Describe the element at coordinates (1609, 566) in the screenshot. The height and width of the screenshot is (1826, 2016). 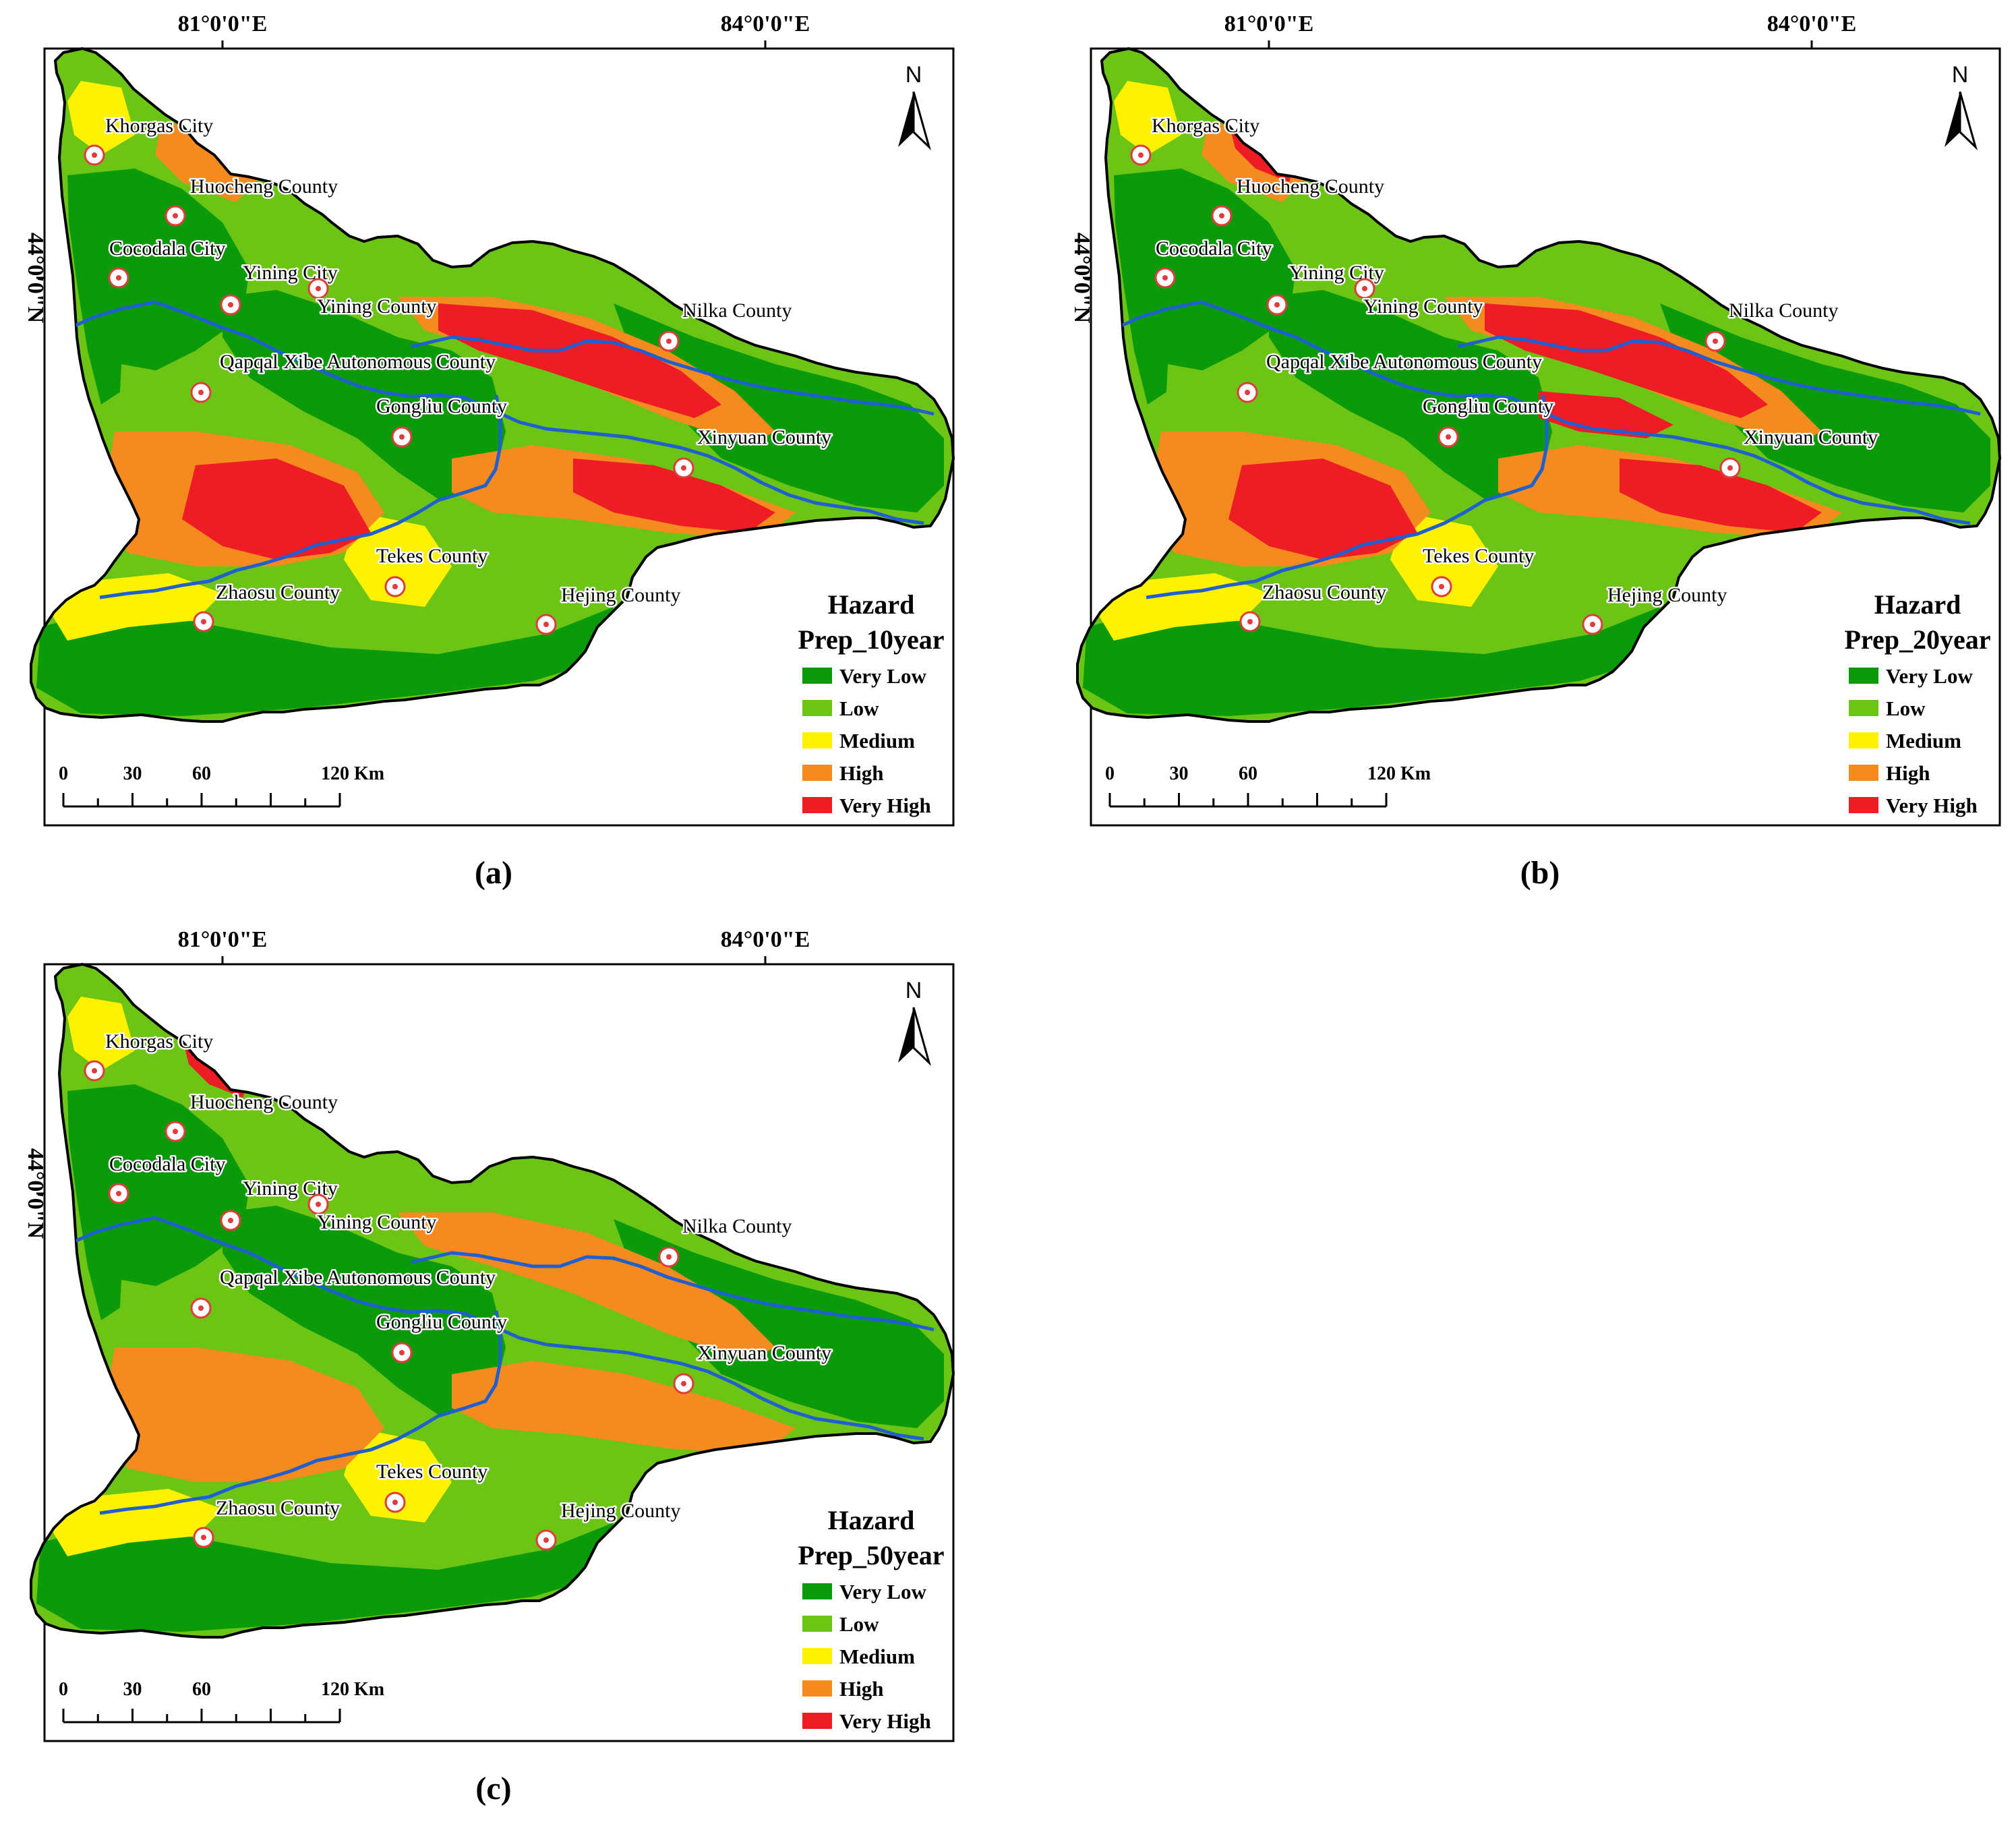
I see `hazard-zone-Low` at that location.